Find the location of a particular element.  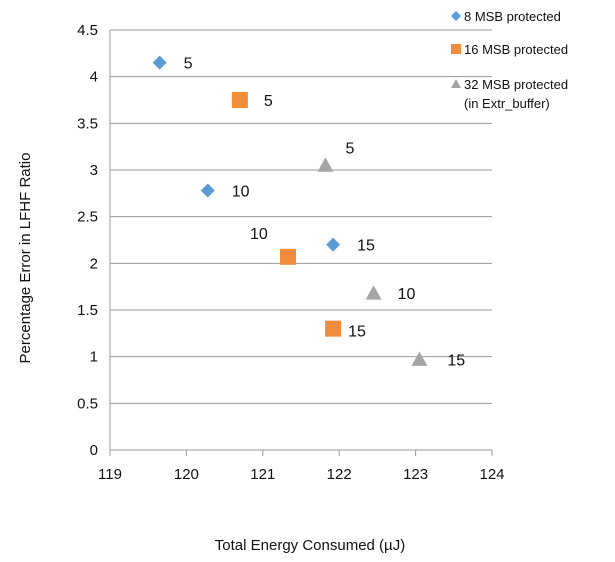

y-tick-label: 0 is located at coordinates (94, 450).